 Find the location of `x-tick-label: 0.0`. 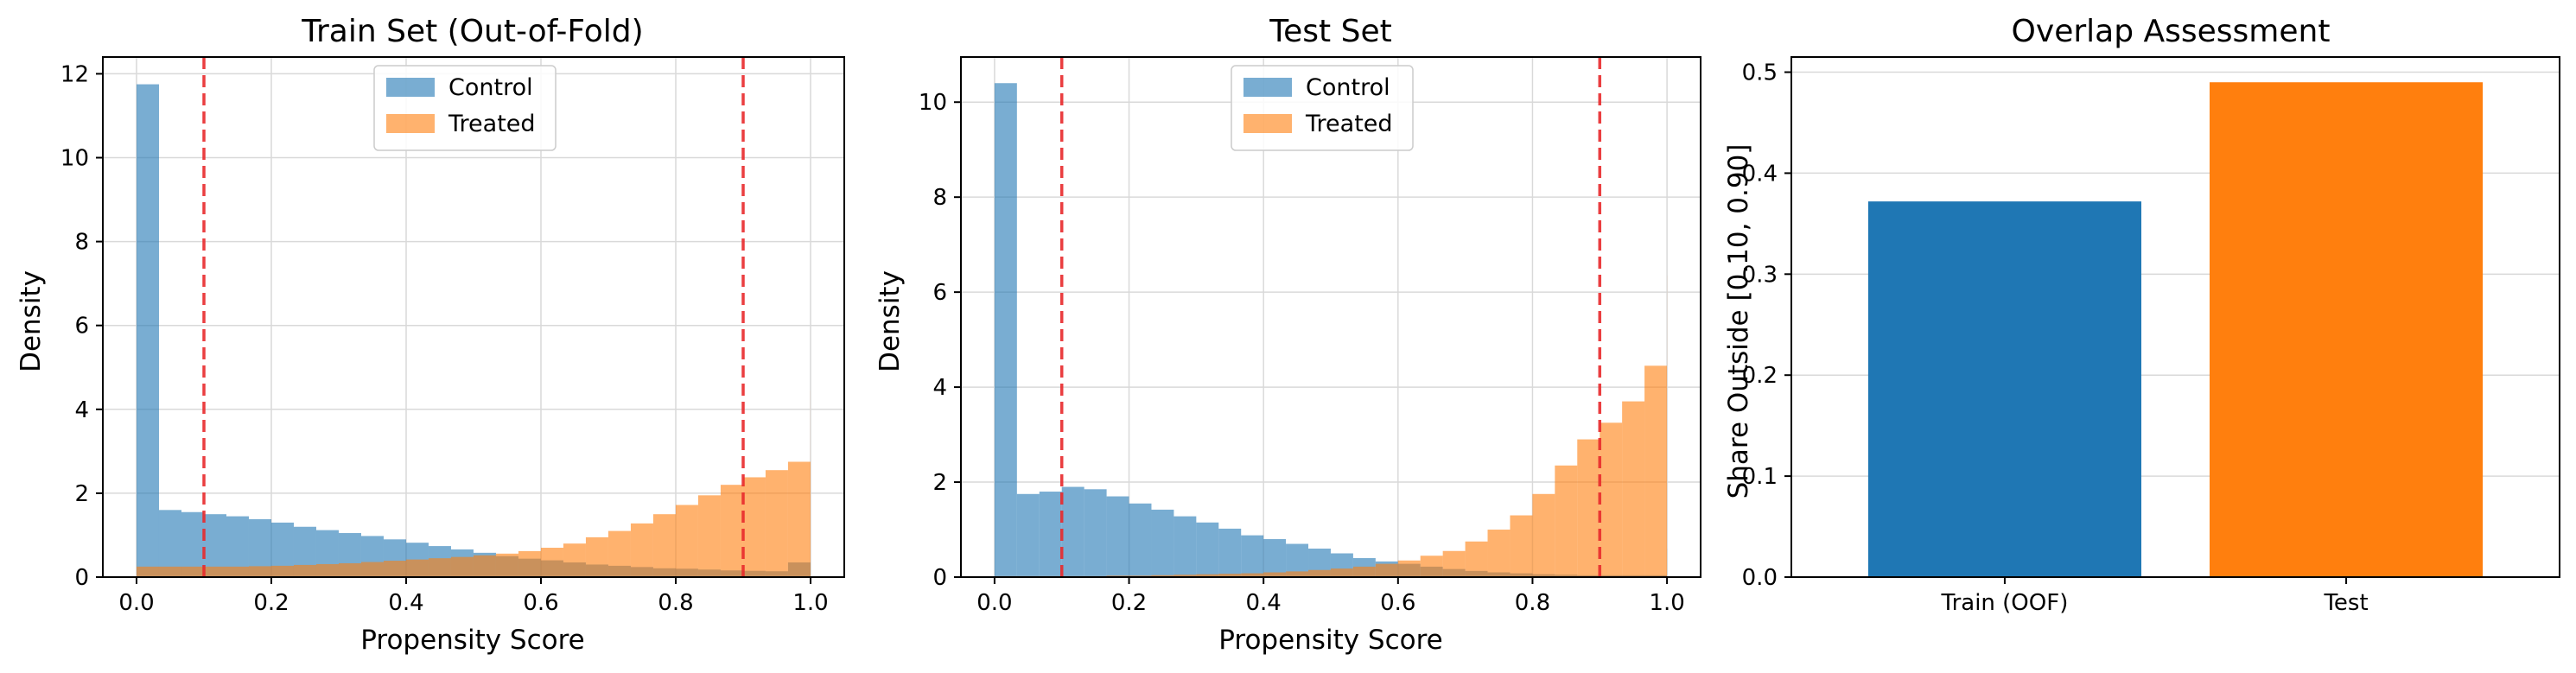

x-tick-label: 0.0 is located at coordinates (136, 603).